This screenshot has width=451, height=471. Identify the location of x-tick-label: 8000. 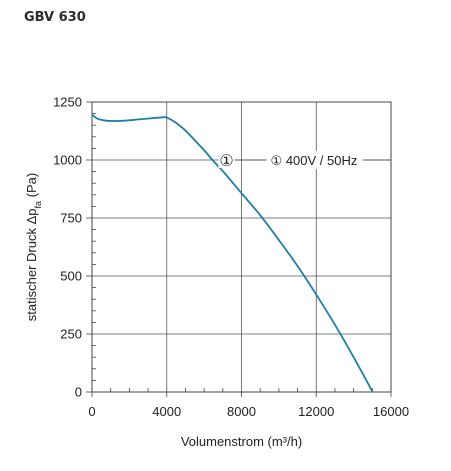
(241, 411).